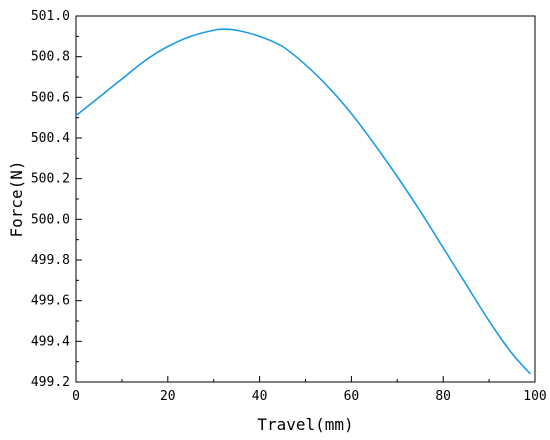 The image size is (550, 440). I want to click on y-tick-label: 500.2, so click(50, 179).